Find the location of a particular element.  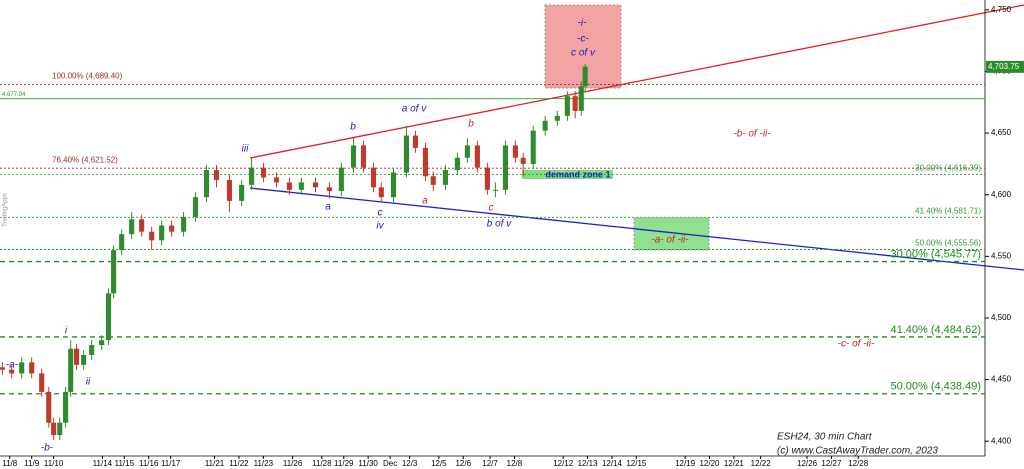

x-tick-label: 12/26 is located at coordinates (807, 463).